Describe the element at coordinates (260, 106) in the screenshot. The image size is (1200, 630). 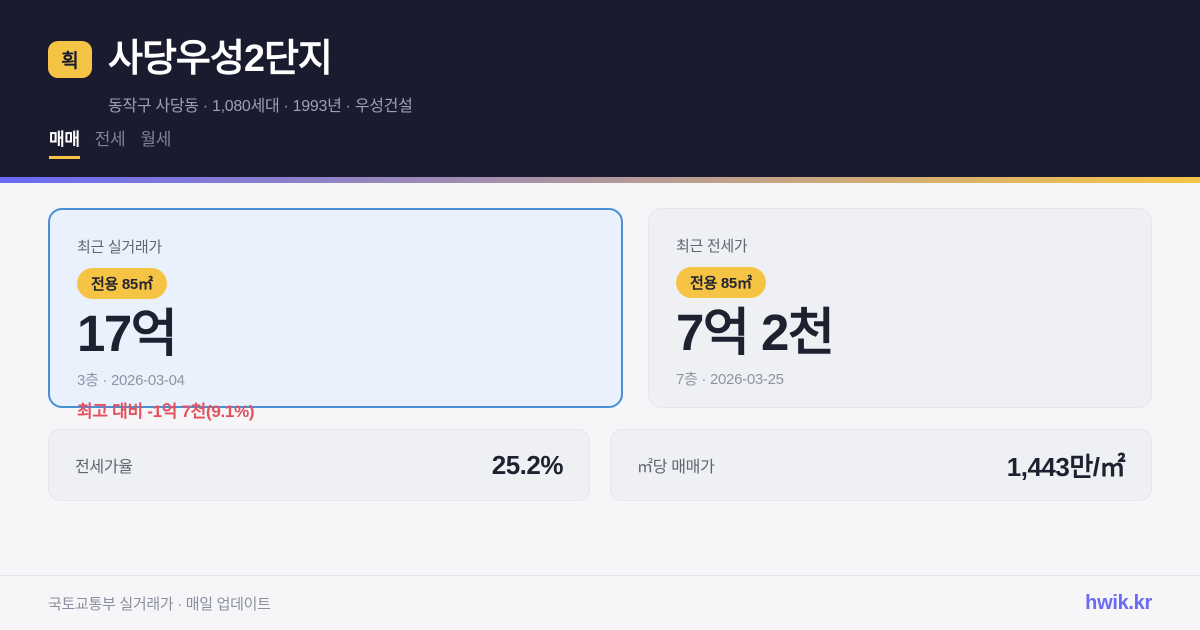
I see `complex-subtitle: 동작구 사당동 · 1,080세대 · 1993년 · 우성건설` at that location.